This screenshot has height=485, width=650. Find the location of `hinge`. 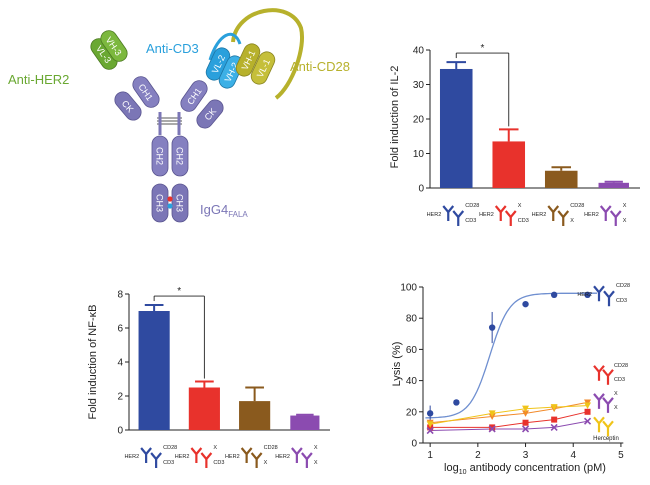

hinge is located at coordinates (169, 123).